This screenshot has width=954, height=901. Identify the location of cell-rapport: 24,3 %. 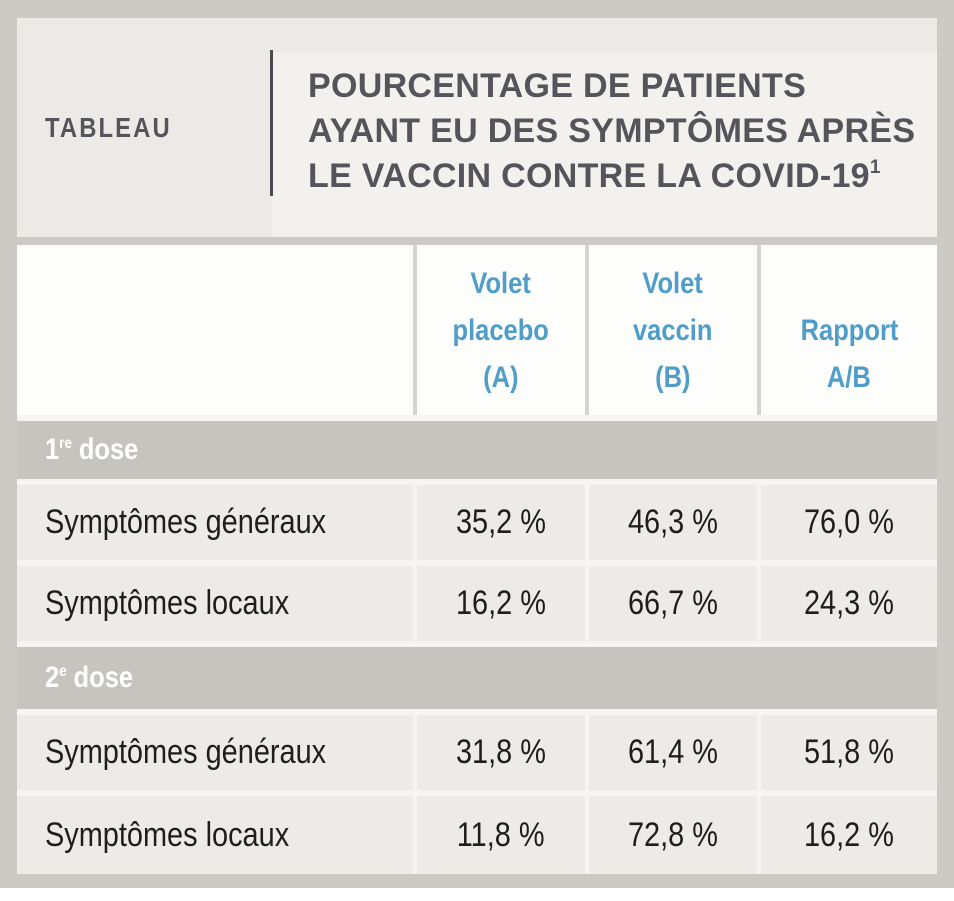
(849, 603).